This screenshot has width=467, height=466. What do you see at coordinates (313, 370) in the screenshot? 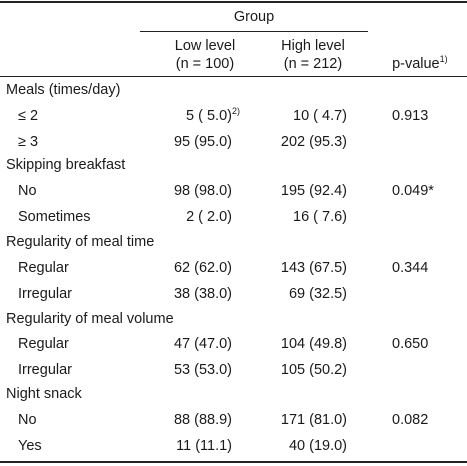
I see `high-value: 105 (50.2)` at bounding box center [313, 370].